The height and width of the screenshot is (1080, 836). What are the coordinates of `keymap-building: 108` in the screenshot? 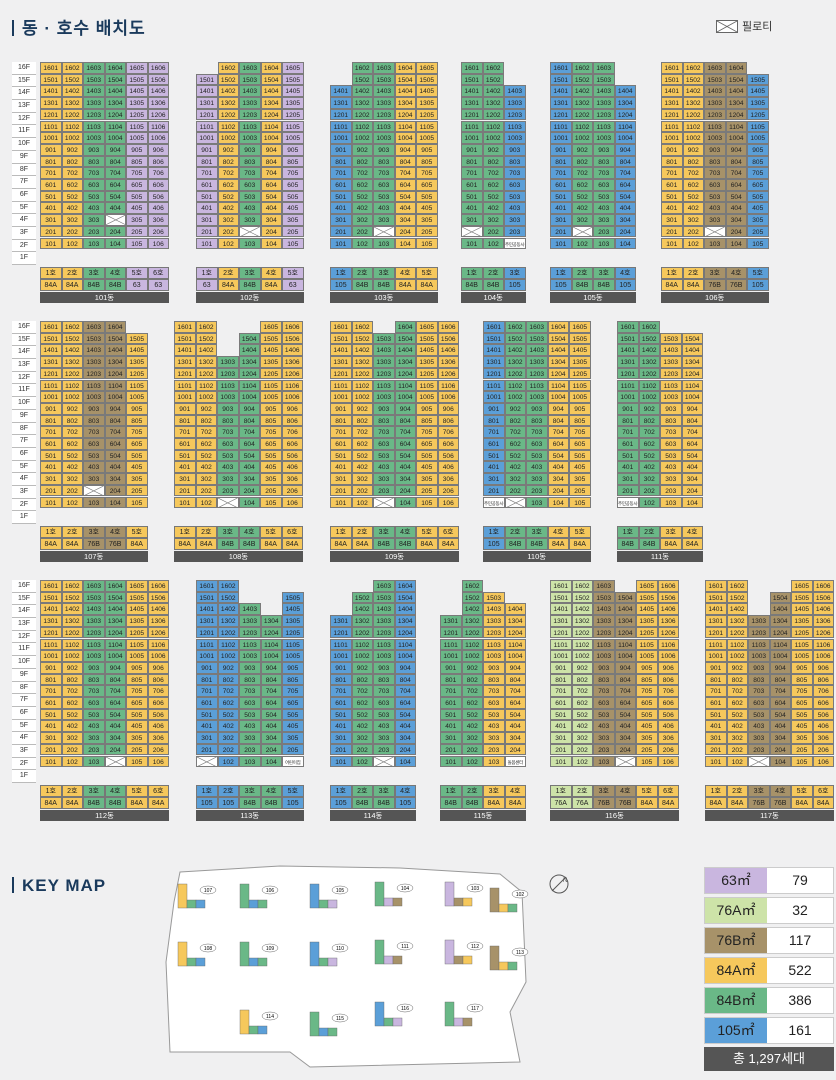 It's located at (197, 954).